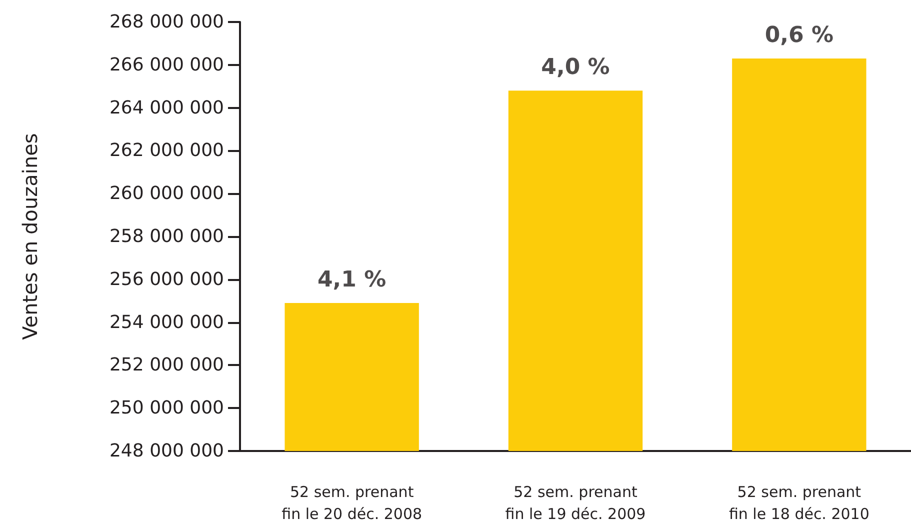  I want to click on y-tick-label: 254 000 000, so click(166, 322).